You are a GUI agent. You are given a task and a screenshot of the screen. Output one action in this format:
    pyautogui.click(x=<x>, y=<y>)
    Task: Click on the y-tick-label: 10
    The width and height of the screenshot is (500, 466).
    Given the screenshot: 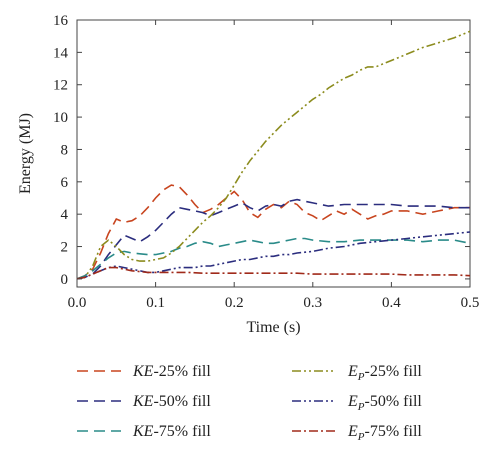 What is the action you would take?
    pyautogui.click(x=60, y=118)
    